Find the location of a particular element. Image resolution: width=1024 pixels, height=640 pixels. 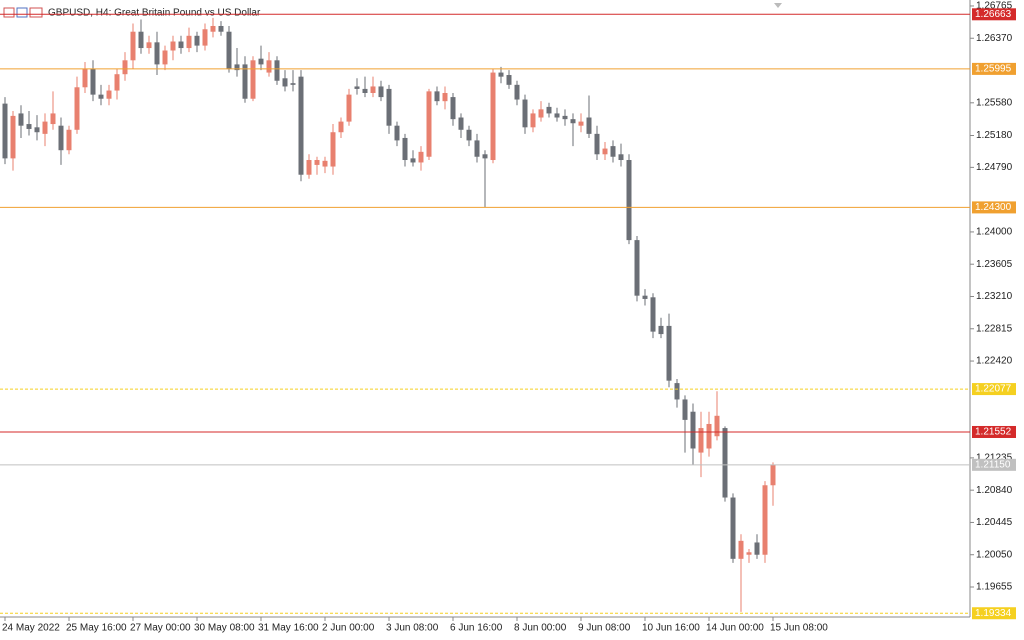

x-tick-label: 3 Jun 08:00 is located at coordinates (412, 628).